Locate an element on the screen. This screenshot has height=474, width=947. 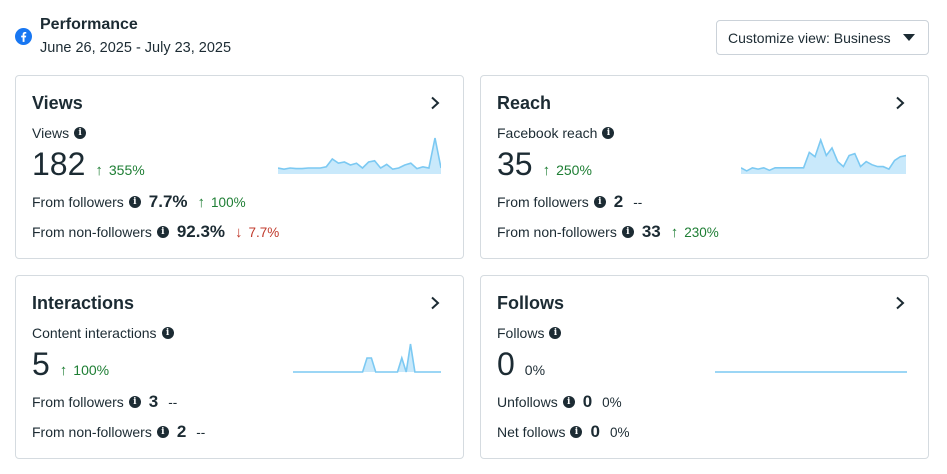
breakdown-delta: ↓ 7.7% is located at coordinates (257, 232).